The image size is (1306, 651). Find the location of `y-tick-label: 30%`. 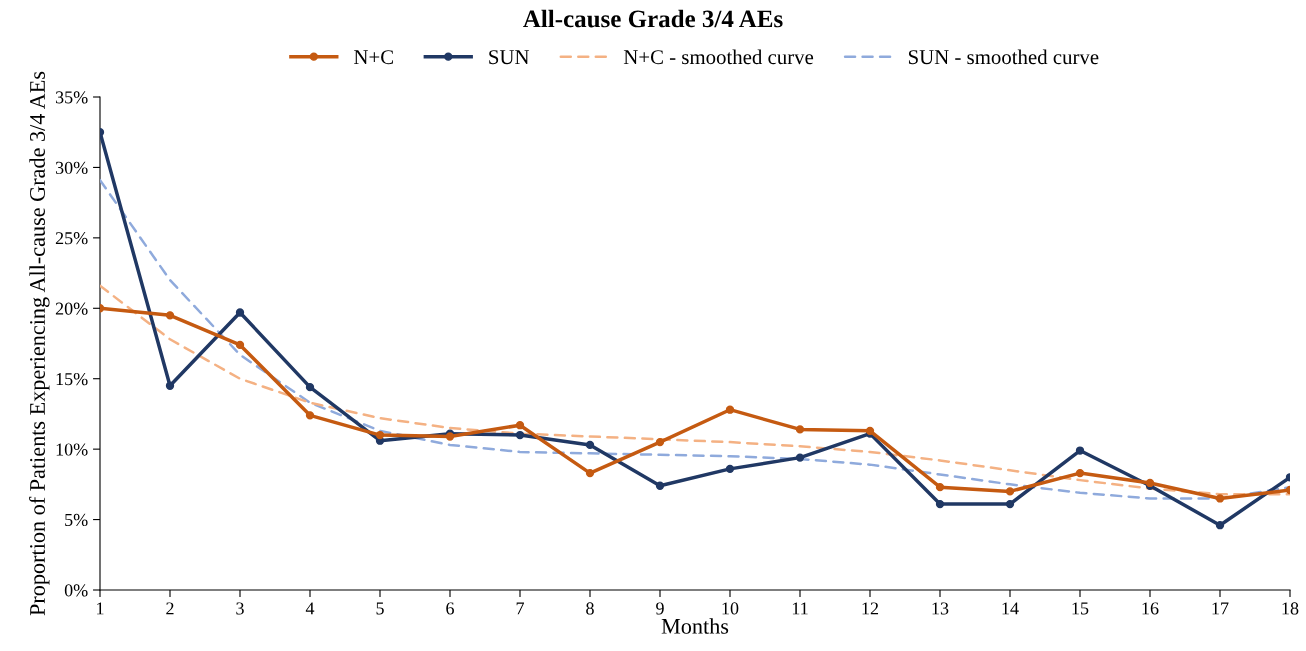

y-tick-label: 30% is located at coordinates (71, 167).